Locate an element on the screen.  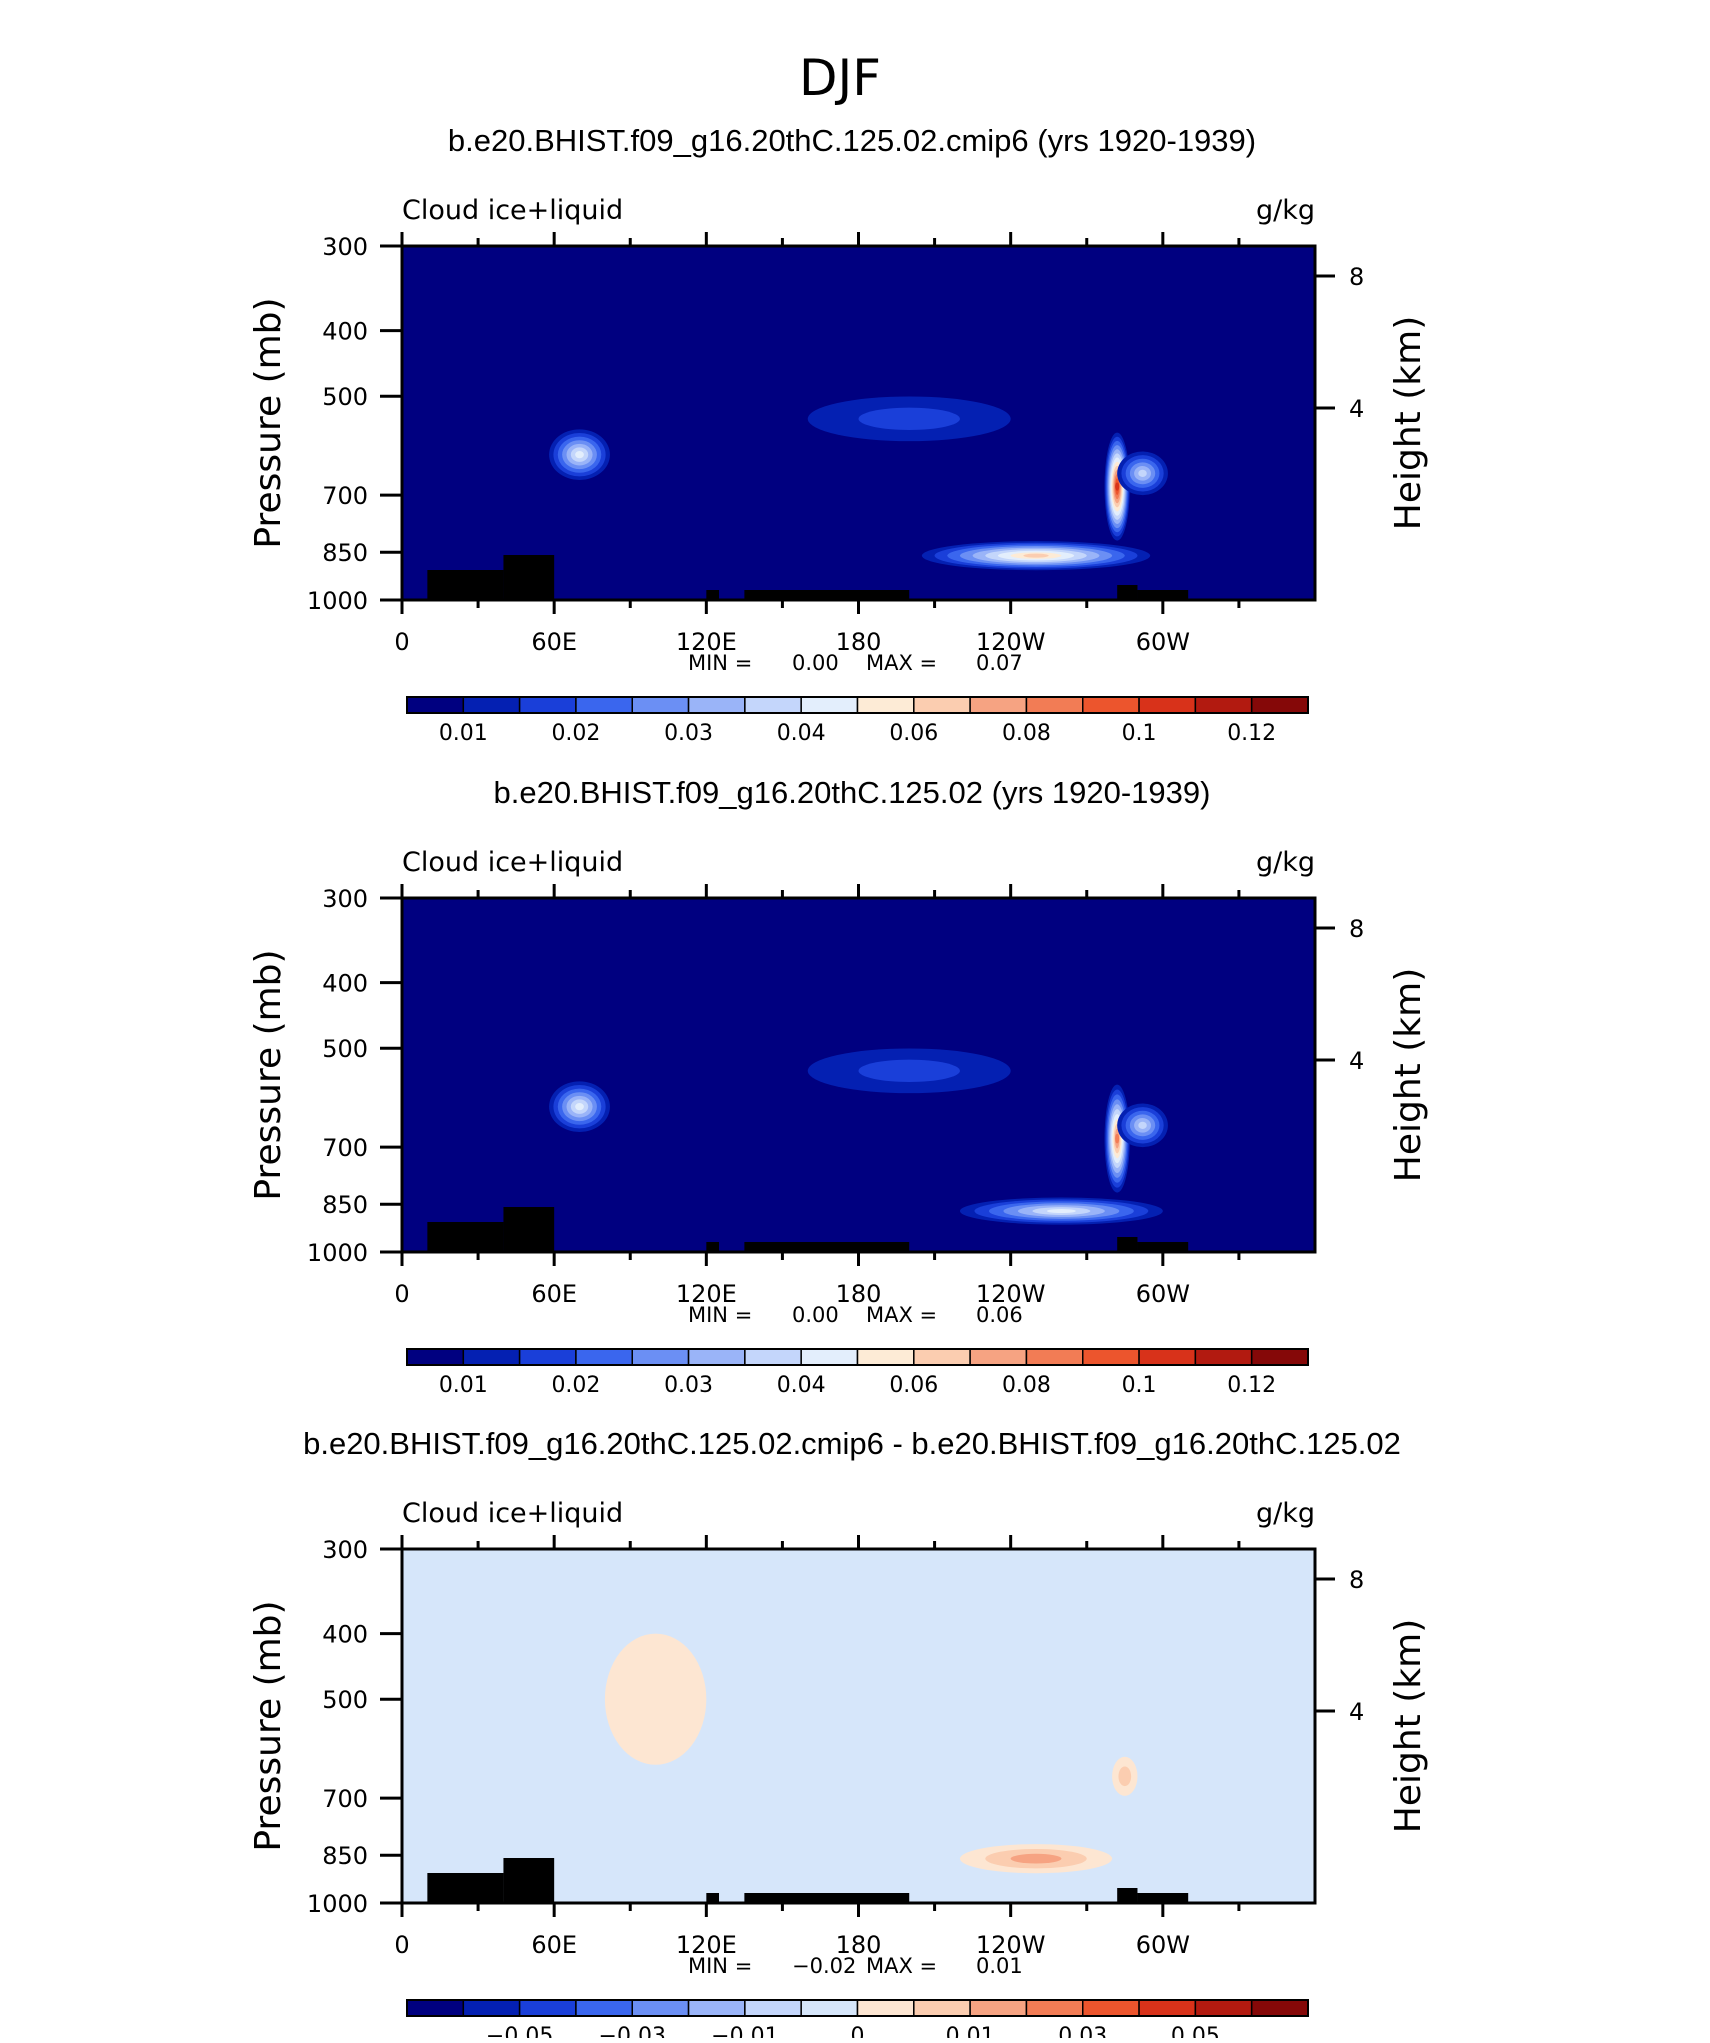
colorbar-tick-label: 0.06 is located at coordinates (913, 733).